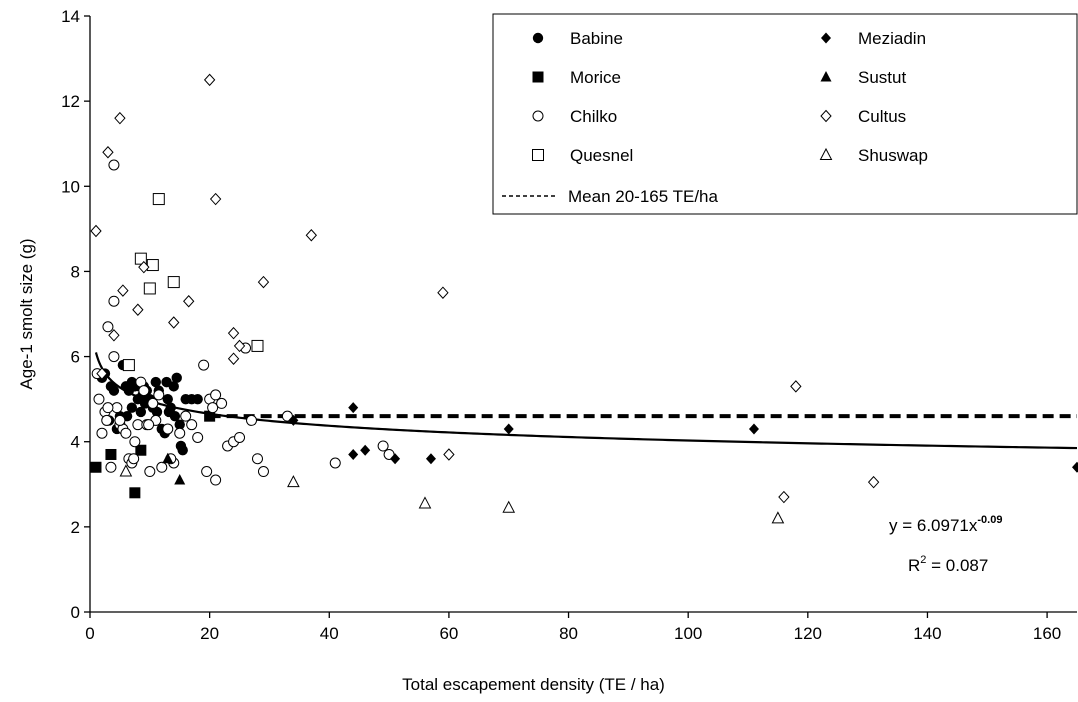 This screenshot has width=1078, height=702. I want to click on series-meziadin, so click(683, 437).